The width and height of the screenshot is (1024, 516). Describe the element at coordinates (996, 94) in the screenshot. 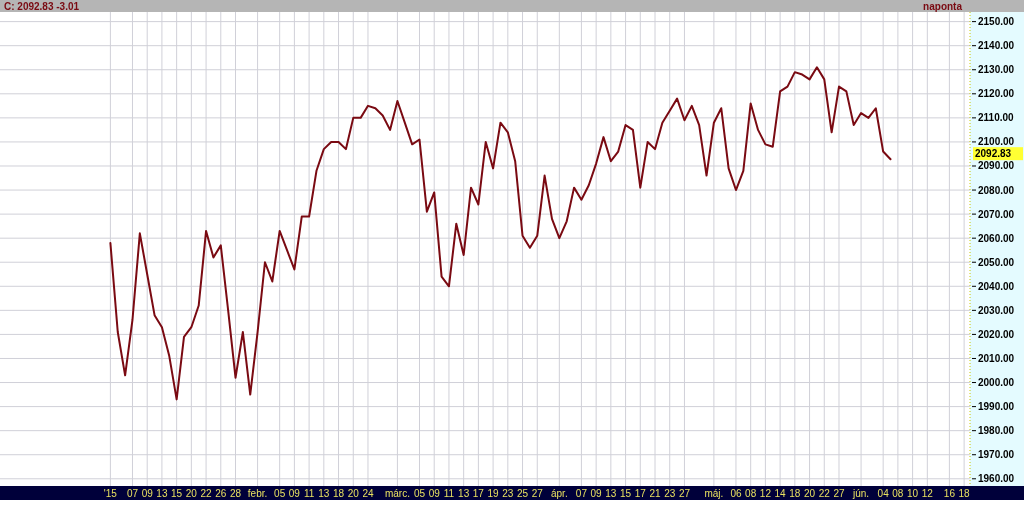

I see `y-tick-label: 2120.00` at that location.